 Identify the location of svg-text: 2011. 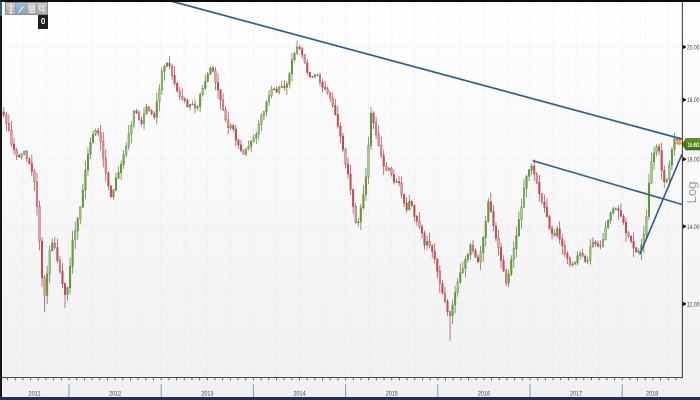
(35, 393).